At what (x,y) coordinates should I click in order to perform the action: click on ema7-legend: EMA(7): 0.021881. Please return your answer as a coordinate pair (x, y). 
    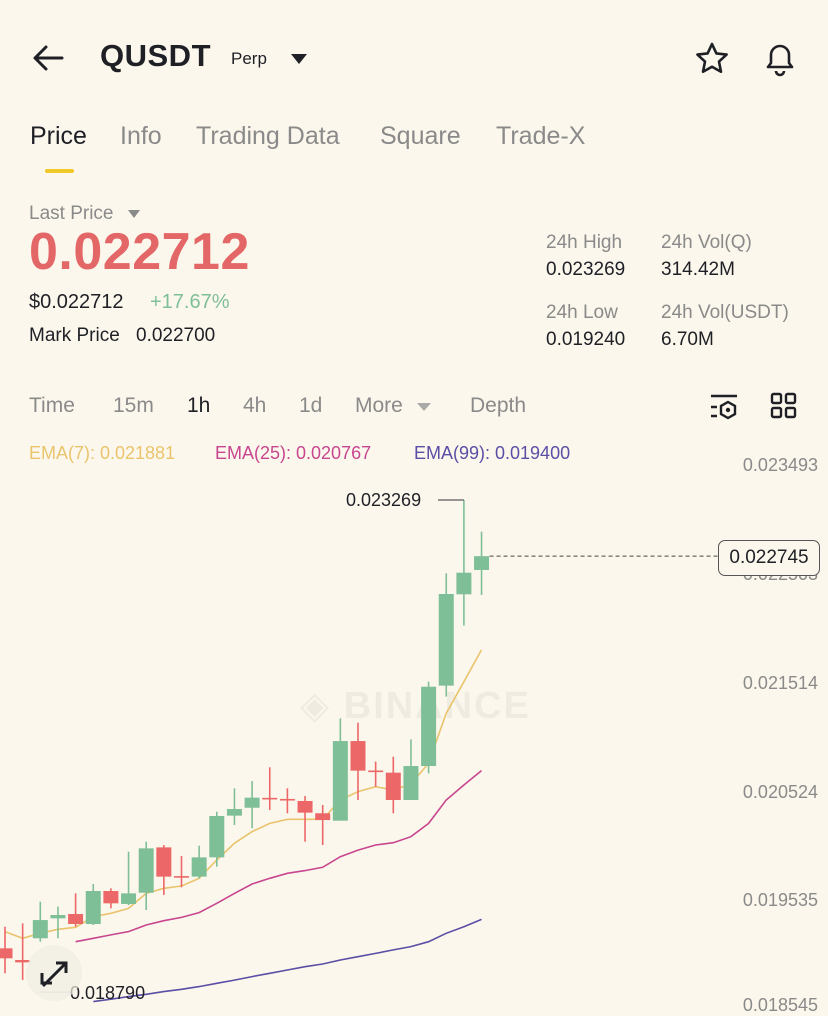
    Looking at the image, I should click on (102, 453).